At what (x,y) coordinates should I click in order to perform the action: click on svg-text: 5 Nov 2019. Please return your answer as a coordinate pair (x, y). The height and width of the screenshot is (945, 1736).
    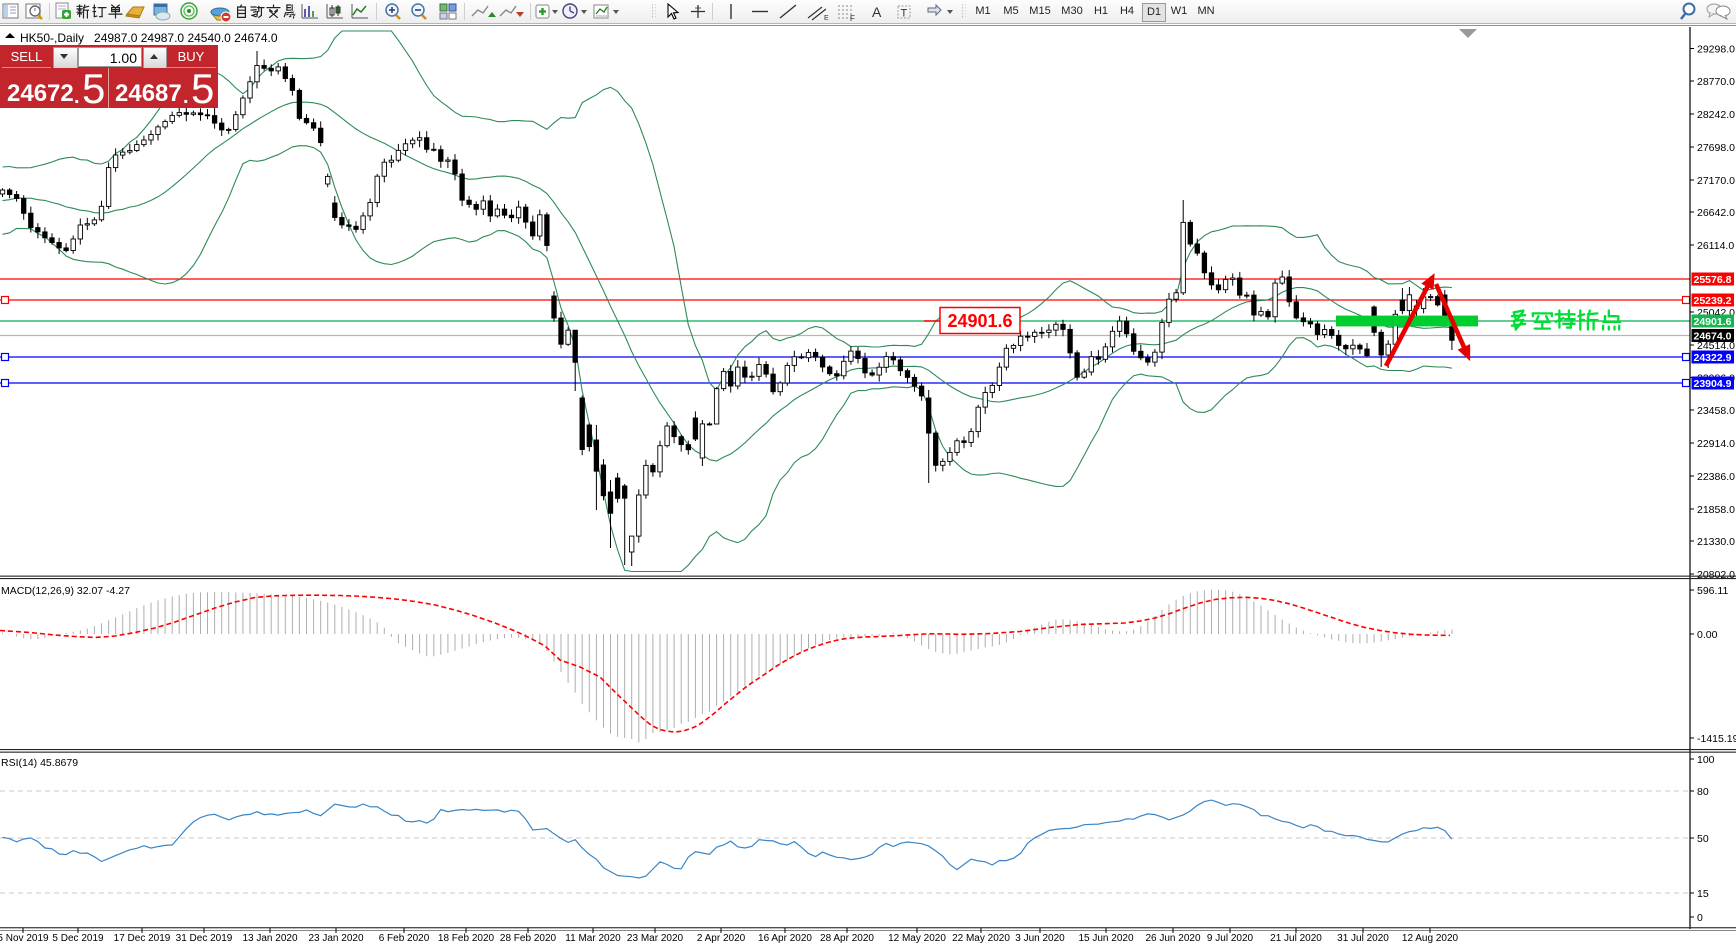
    Looking at the image, I should click on (24, 938).